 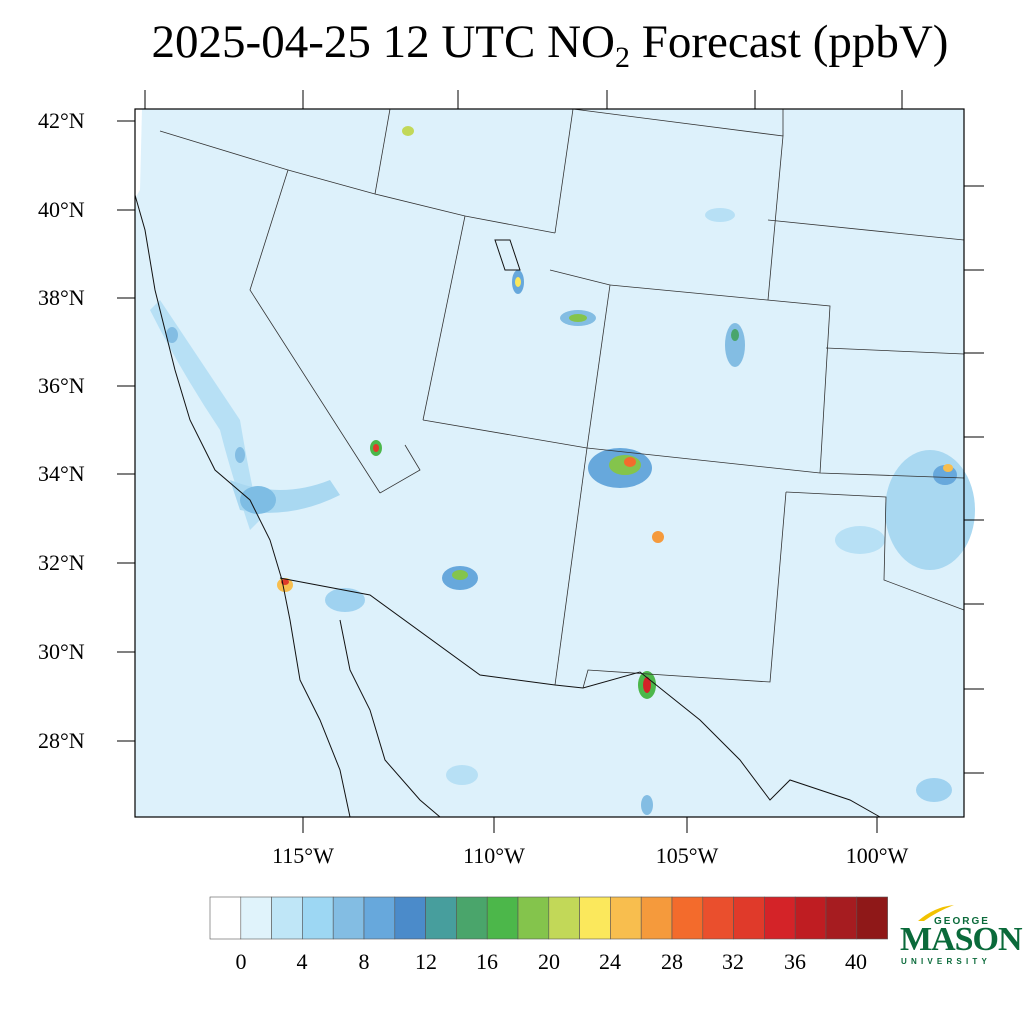 What do you see at coordinates (383, 42) in the screenshot?
I see `title-main: 2025-04-25 12 UTC NO` at bounding box center [383, 42].